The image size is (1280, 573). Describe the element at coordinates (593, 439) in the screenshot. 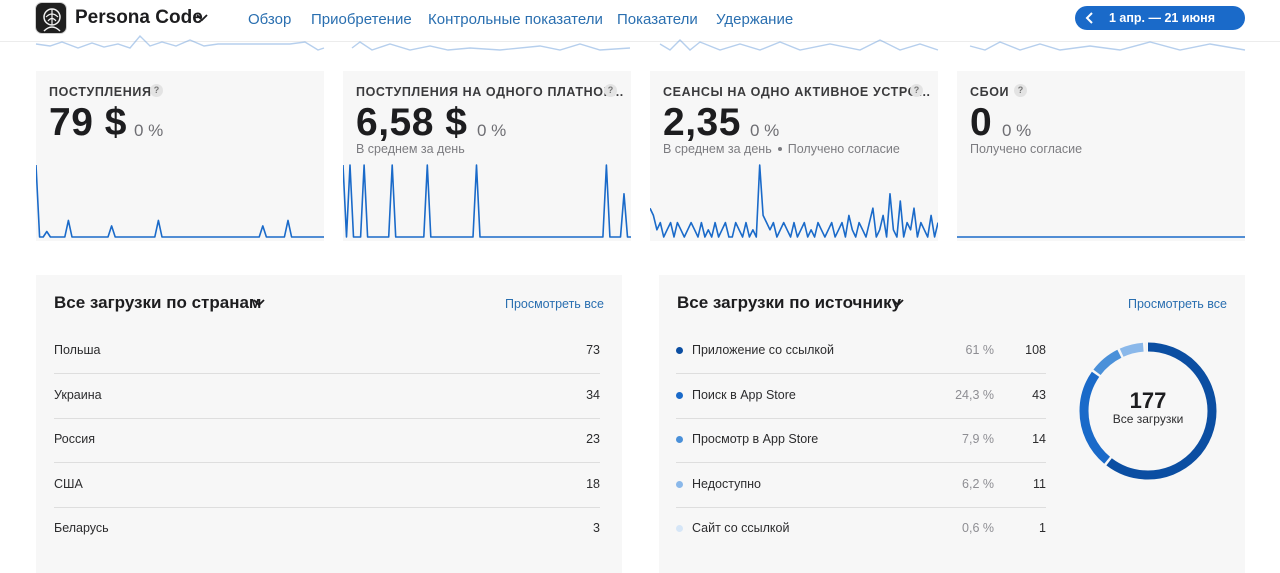

I see `country-count: 23` at that location.